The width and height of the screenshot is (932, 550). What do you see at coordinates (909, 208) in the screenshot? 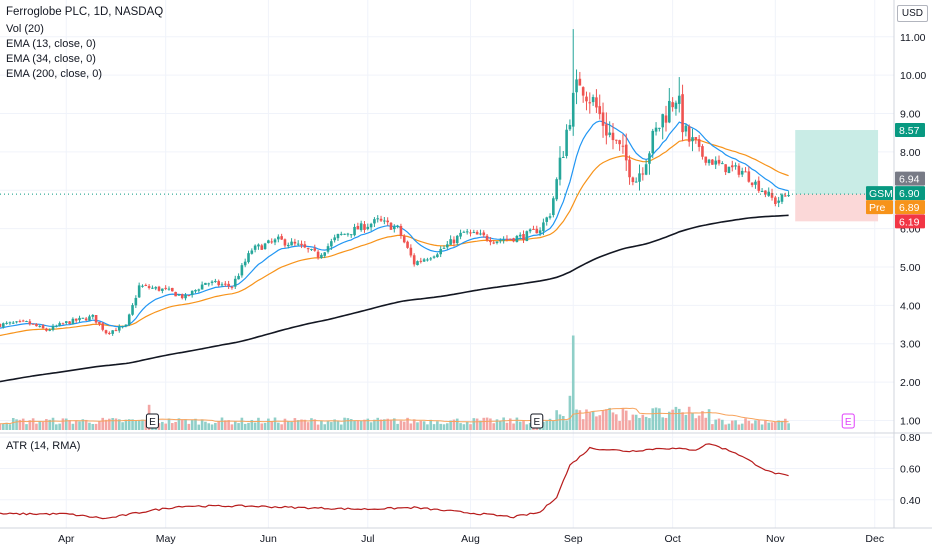
I see `price-axis-badge-label: 6.89` at bounding box center [909, 208].